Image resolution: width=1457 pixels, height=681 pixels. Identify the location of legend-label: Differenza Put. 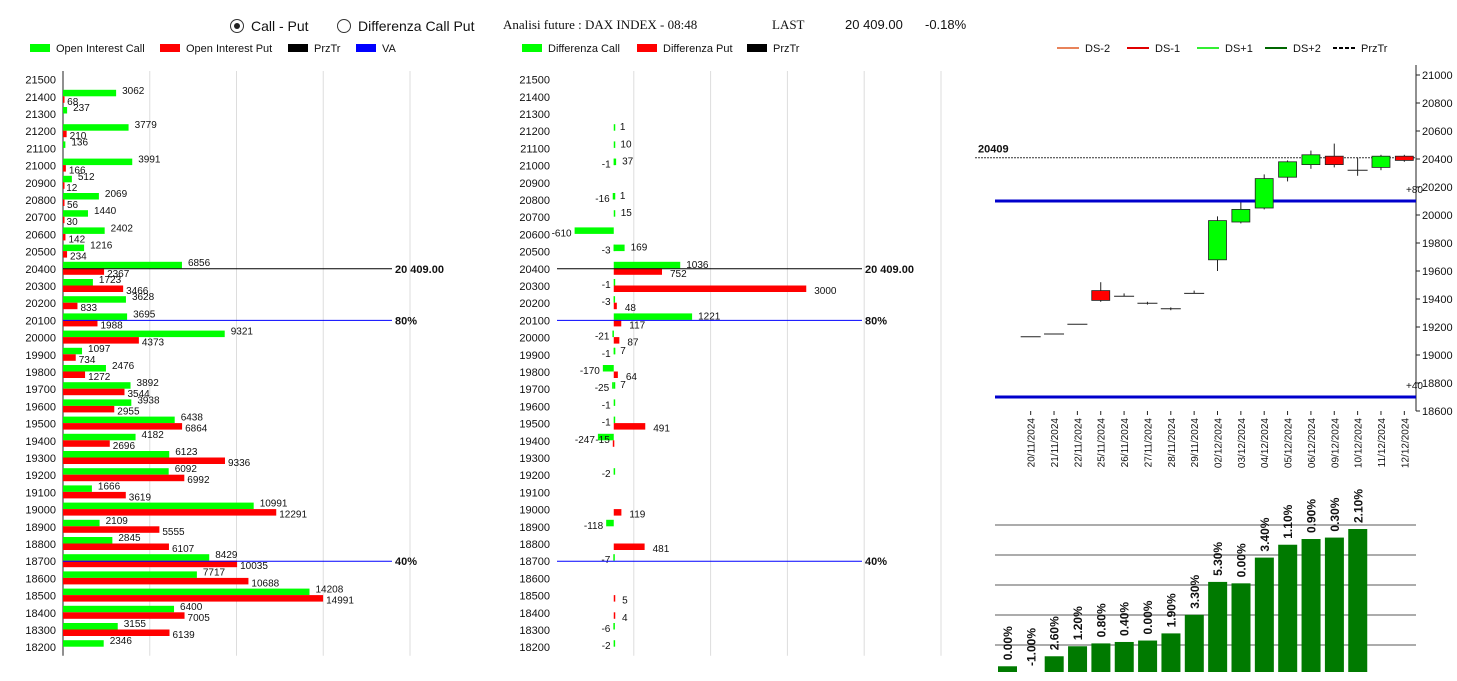
(698, 49).